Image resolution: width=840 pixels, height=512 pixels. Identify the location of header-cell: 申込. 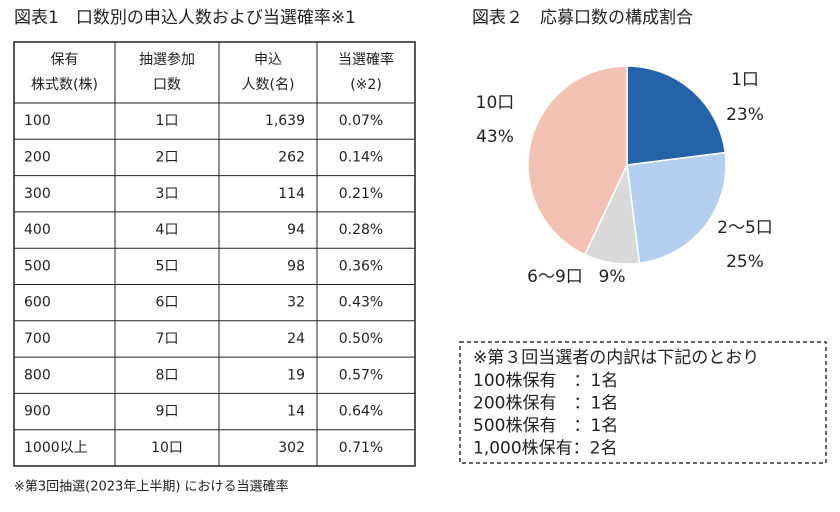
(268, 60).